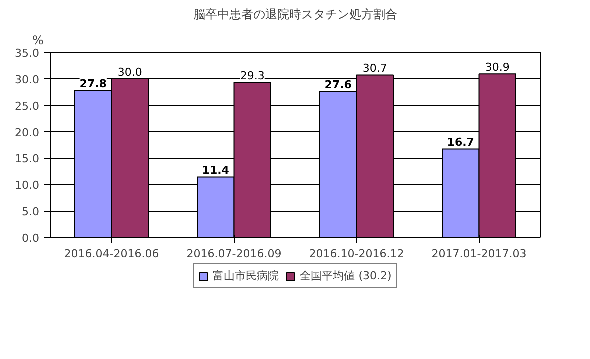  I want to click on x-tick-label: 2016.10-2016.12, so click(356, 254).